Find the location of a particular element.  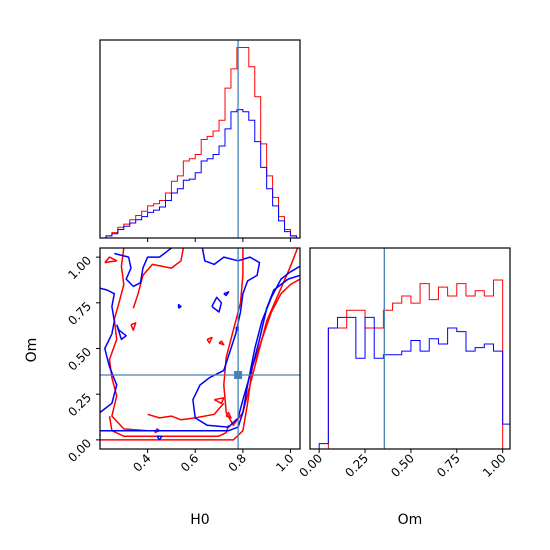

contour-ytick-label: 0.25 is located at coordinates (79, 404).